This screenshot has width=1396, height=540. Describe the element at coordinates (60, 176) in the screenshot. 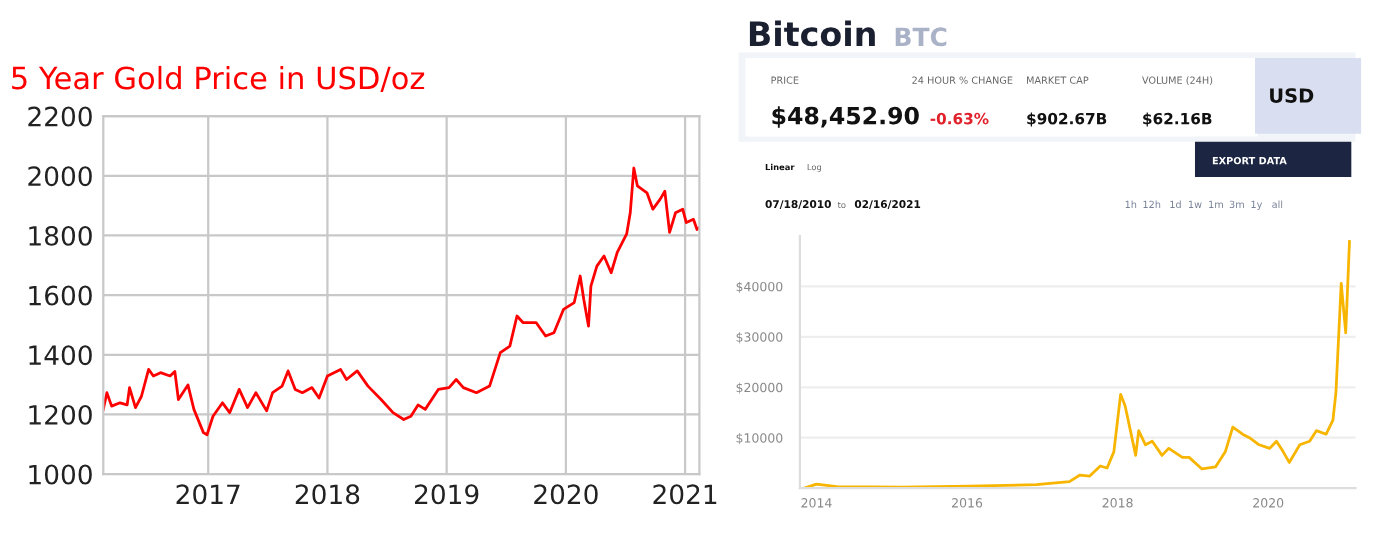

I see `y-tick-label: 2000` at that location.